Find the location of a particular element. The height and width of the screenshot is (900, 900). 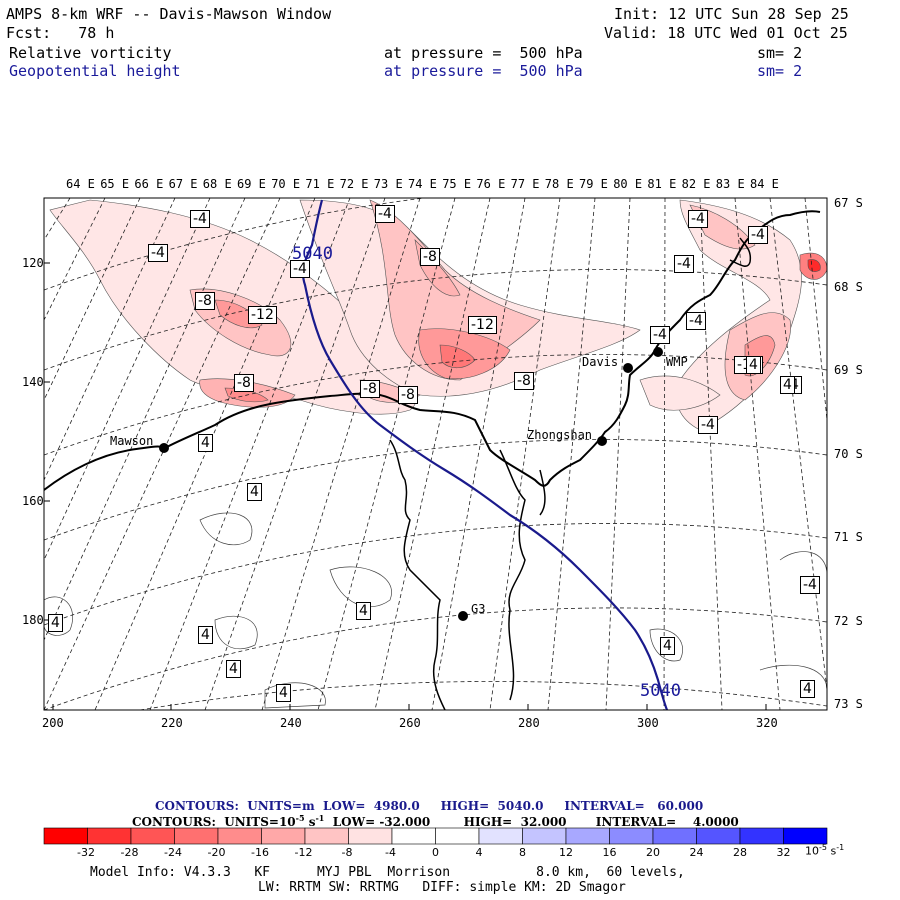

colorbar-tick-label: -4 is located at coordinates (390, 852).